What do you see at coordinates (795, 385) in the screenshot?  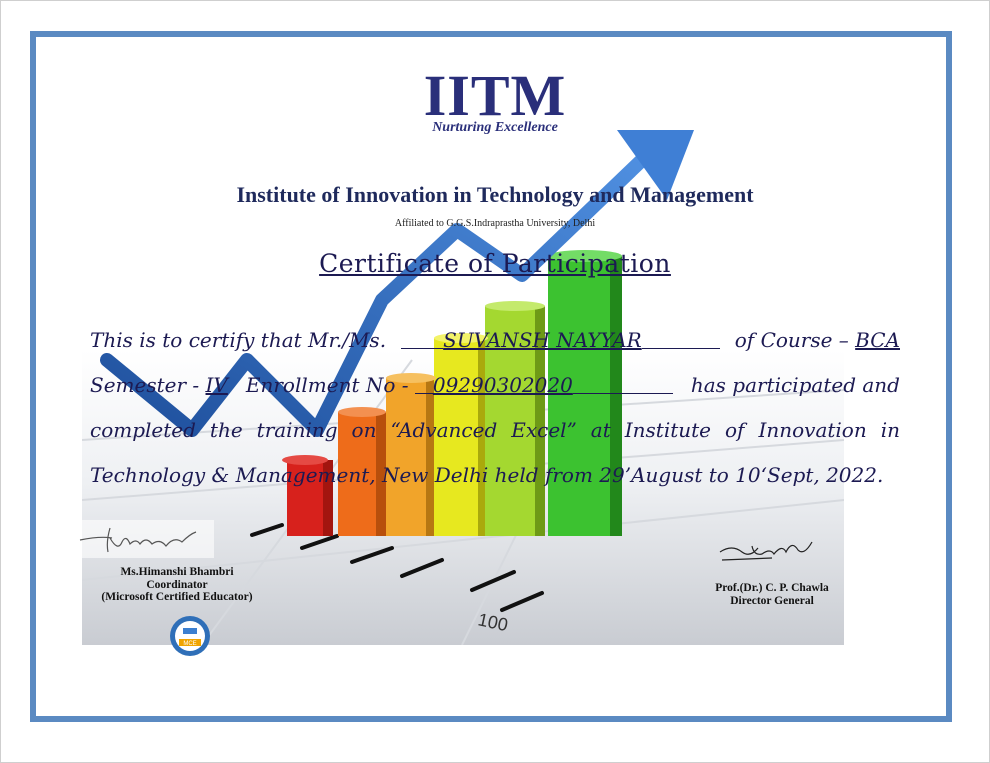 I see `participated-text: has participated and` at bounding box center [795, 385].